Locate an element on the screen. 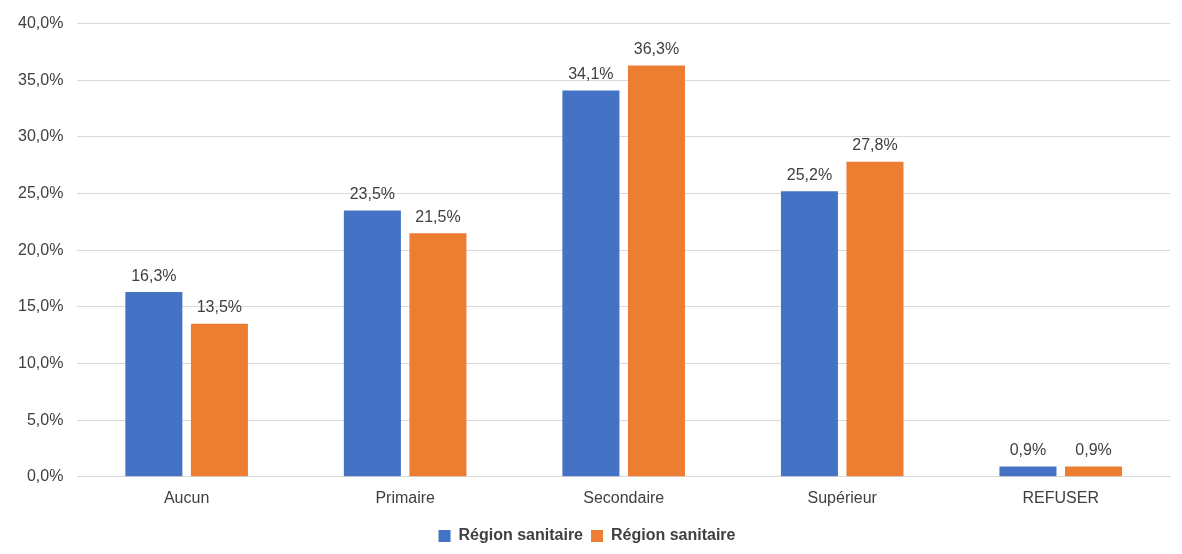 This screenshot has height=554, width=1182. y-tick-label: 15,0% is located at coordinates (40, 306).